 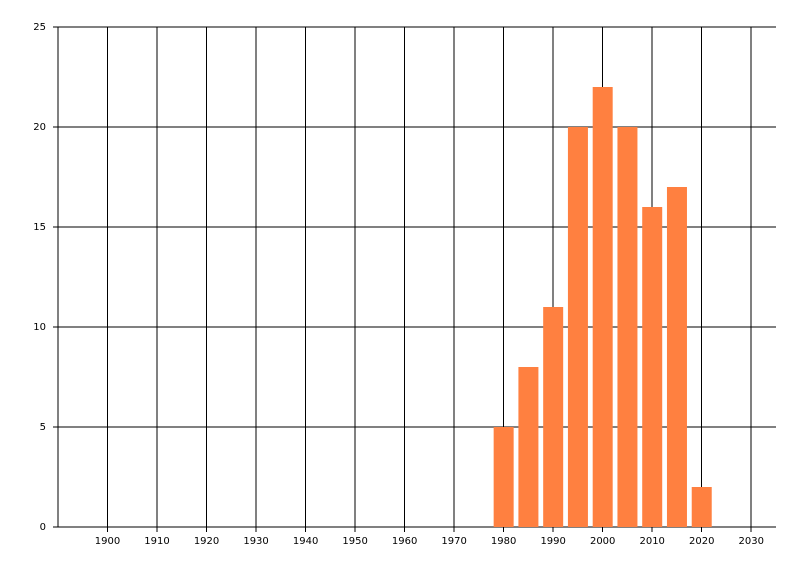 What do you see at coordinates (503, 541) in the screenshot?
I see `x-tick-label: 1980` at bounding box center [503, 541].